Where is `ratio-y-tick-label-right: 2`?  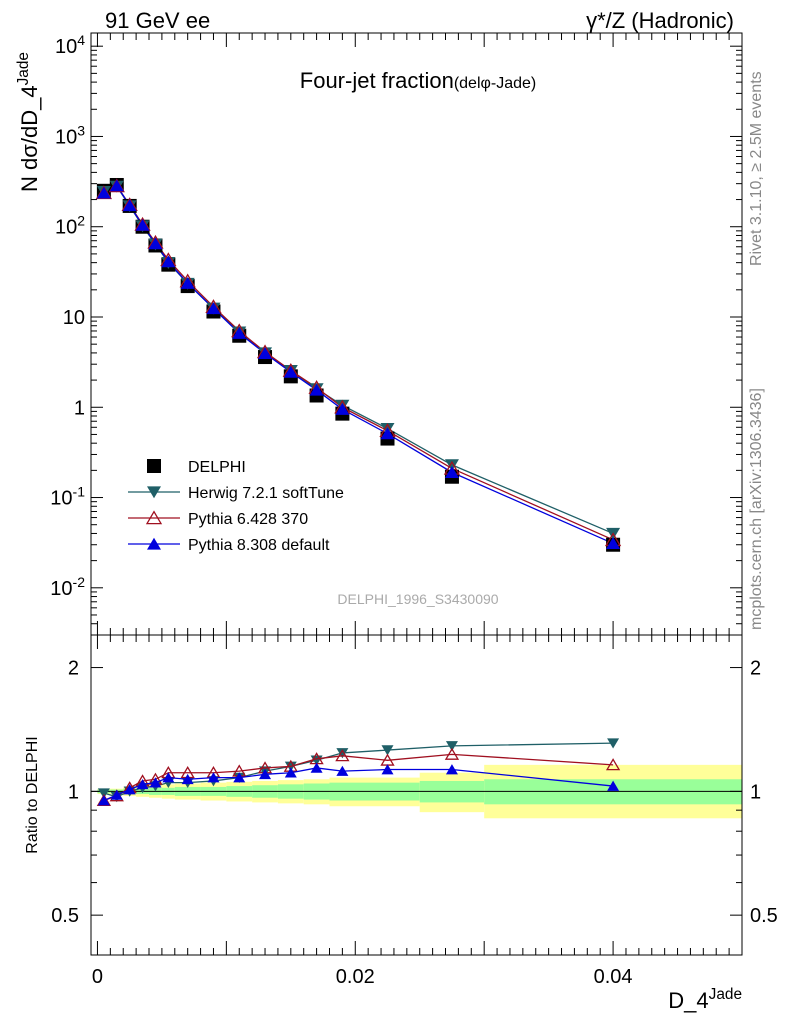
ratio-y-tick-label-right: 2 is located at coordinates (755, 669).